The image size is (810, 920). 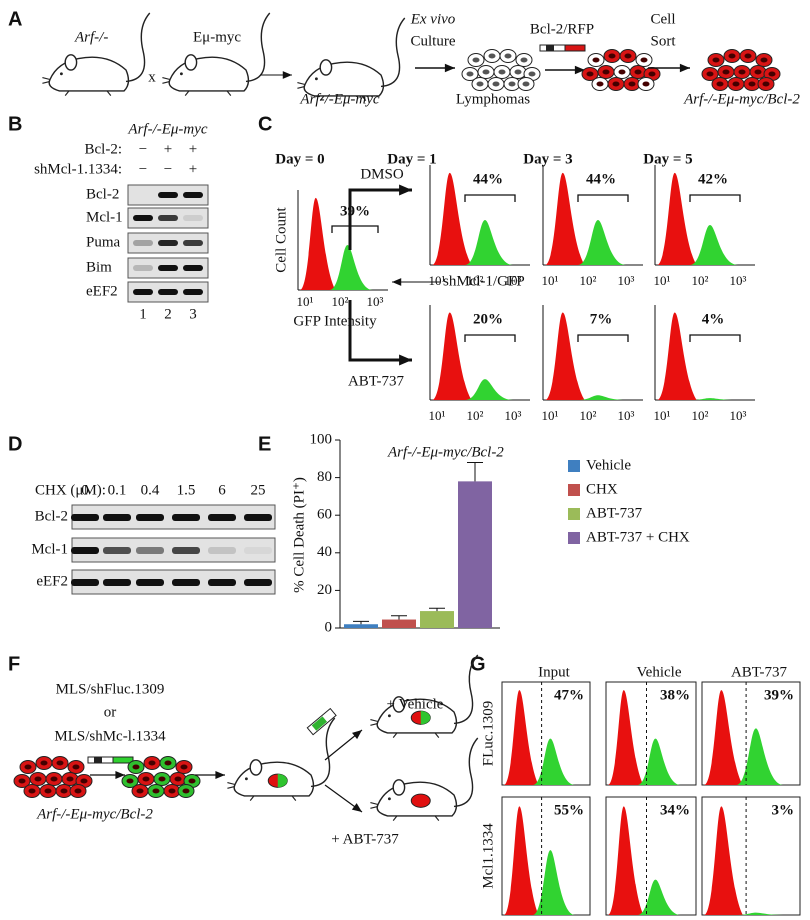 I want to click on label: CHX (μM):, so click(x=70, y=490).